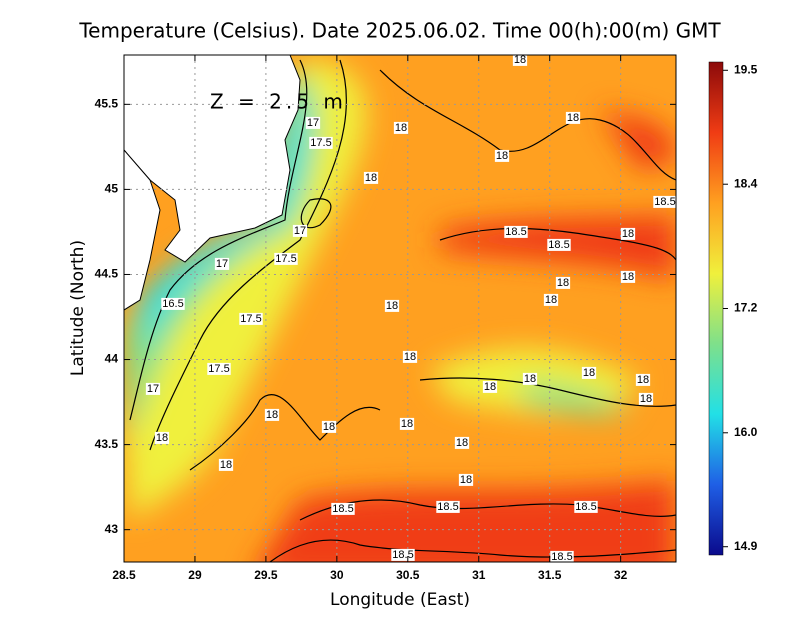  Describe the element at coordinates (400, 600) in the screenshot. I see `x-axis-label: Longitude (East)` at that location.